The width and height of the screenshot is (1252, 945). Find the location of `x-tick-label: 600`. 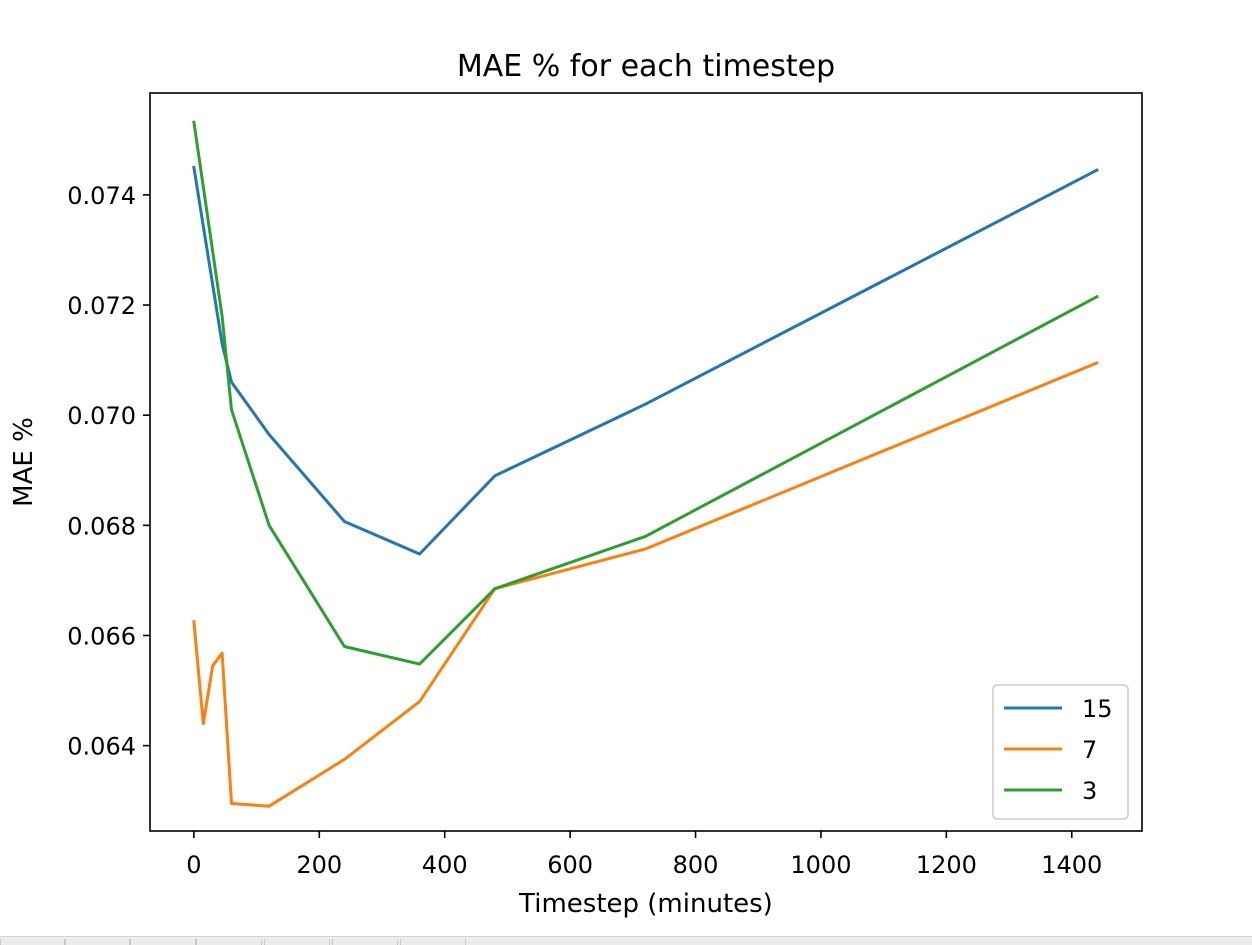

x-tick-label: 600 is located at coordinates (570, 865).